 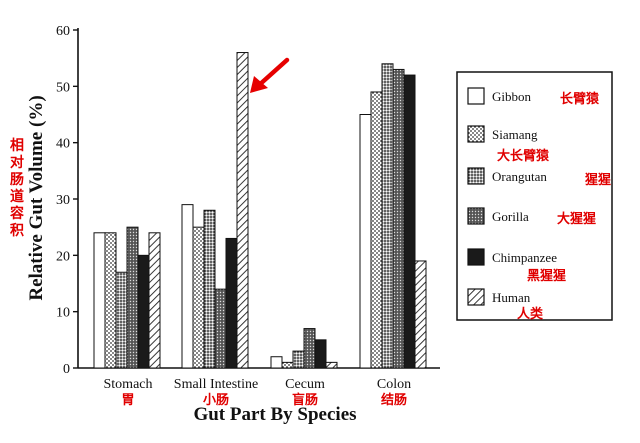 What do you see at coordinates (420, 314) in the screenshot?
I see `bar-human-colon` at bounding box center [420, 314].